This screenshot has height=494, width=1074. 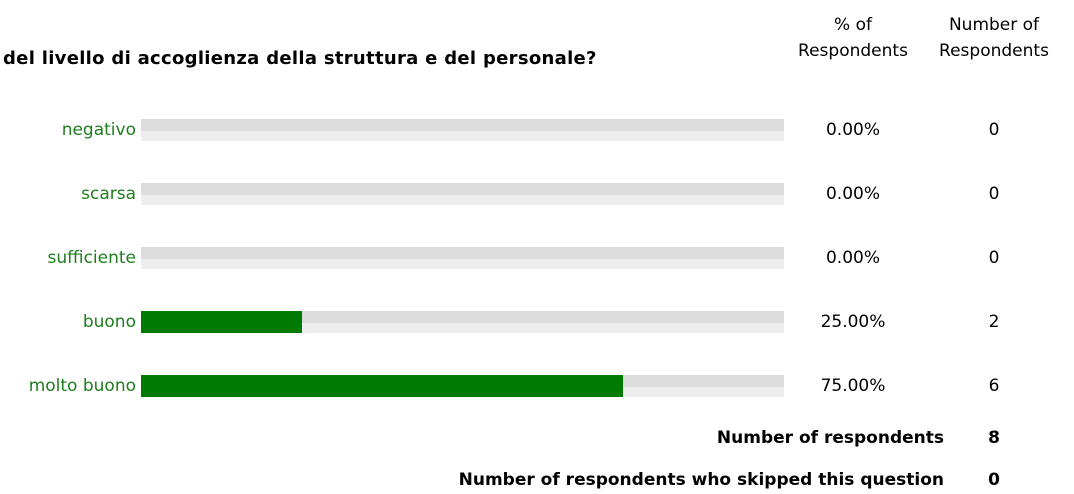 What do you see at coordinates (853, 322) in the screenshot?
I see `percent-value: 25.00%` at bounding box center [853, 322].